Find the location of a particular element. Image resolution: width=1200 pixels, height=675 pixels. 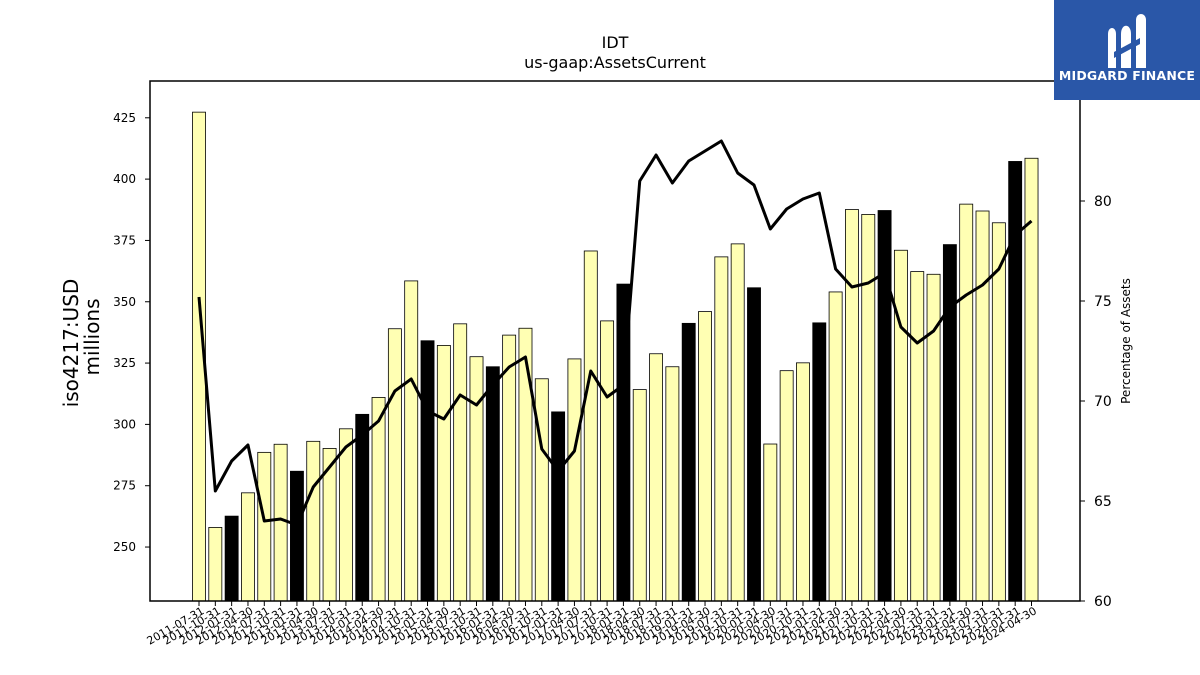

y-axis-right: 60 65 70 75 80 is located at coordinates (1096, 402).